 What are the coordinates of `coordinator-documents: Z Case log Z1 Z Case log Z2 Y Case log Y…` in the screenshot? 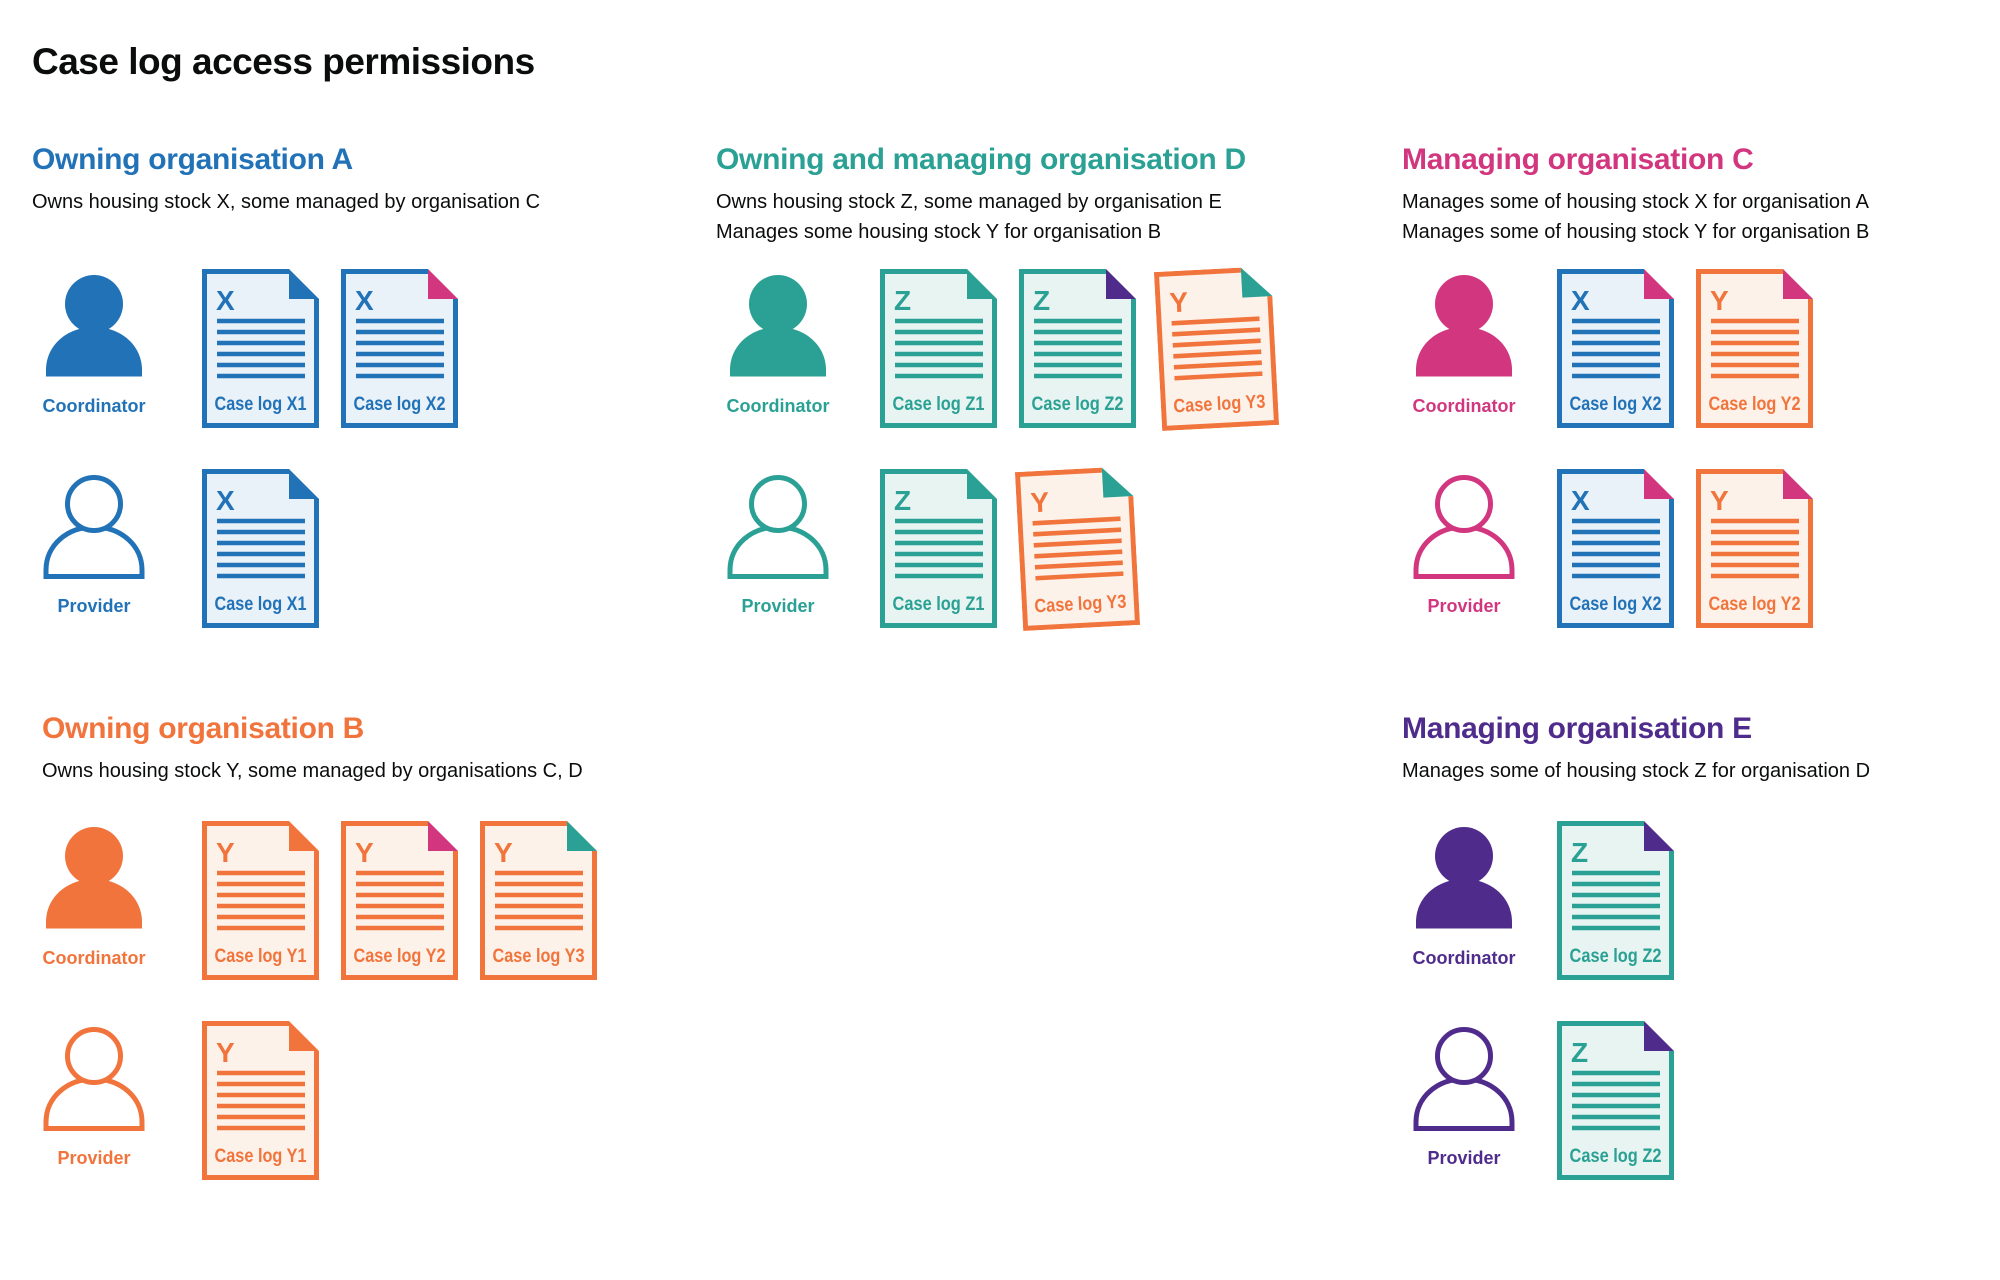 It's located at (1080, 349).